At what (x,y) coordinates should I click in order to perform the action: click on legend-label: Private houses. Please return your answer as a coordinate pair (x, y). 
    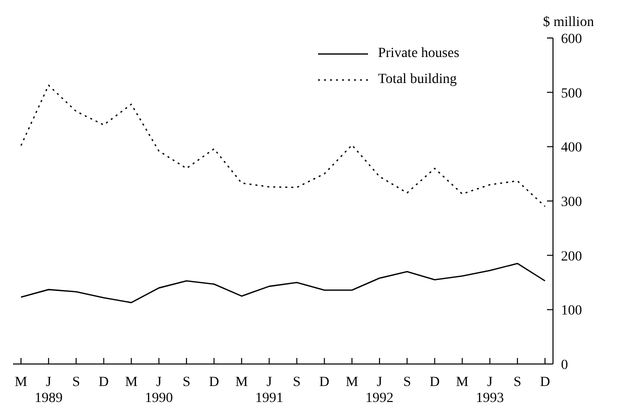
    Looking at the image, I should click on (419, 54).